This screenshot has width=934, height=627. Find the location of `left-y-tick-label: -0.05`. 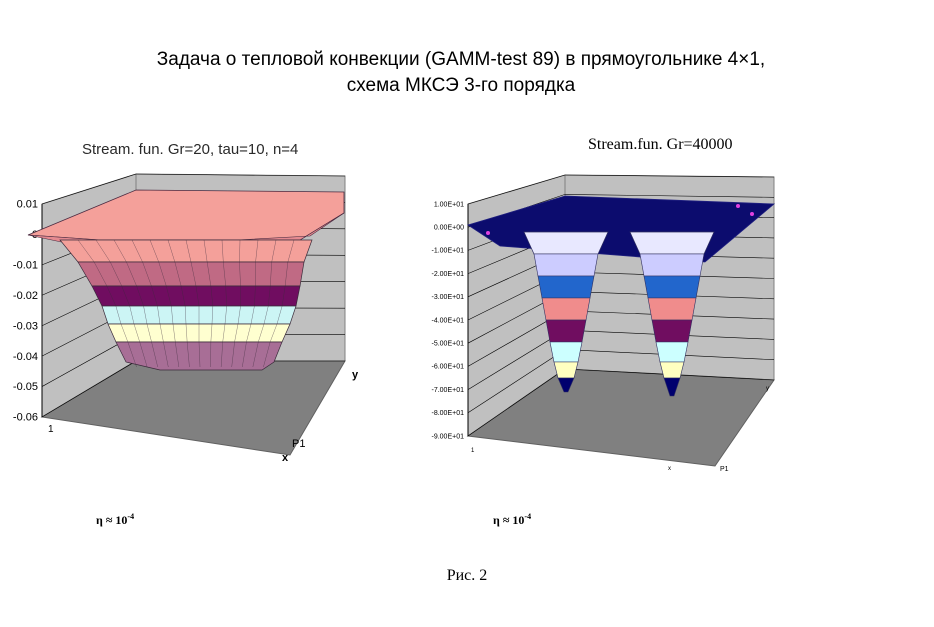

left-y-tick-label: -0.05 is located at coordinates (25, 387).